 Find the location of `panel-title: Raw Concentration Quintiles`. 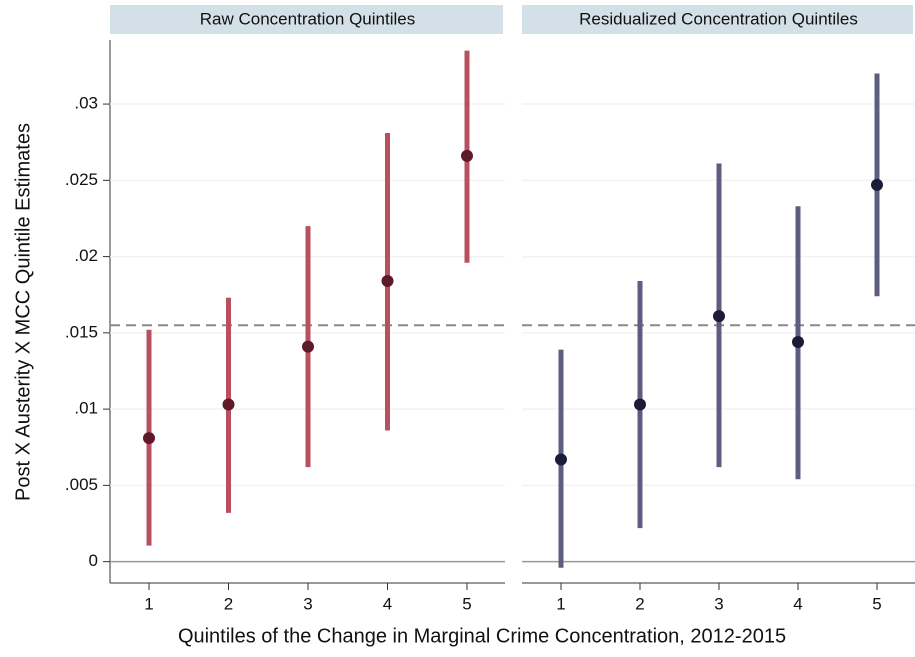

panel-title: Raw Concentration Quintiles is located at coordinates (307, 18).